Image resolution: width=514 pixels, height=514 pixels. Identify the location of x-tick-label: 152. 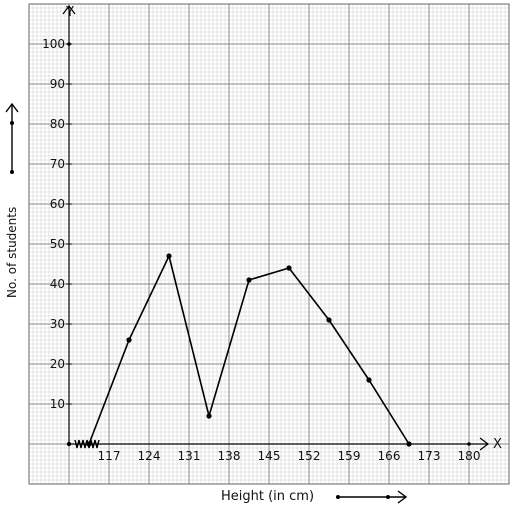
(309, 456).